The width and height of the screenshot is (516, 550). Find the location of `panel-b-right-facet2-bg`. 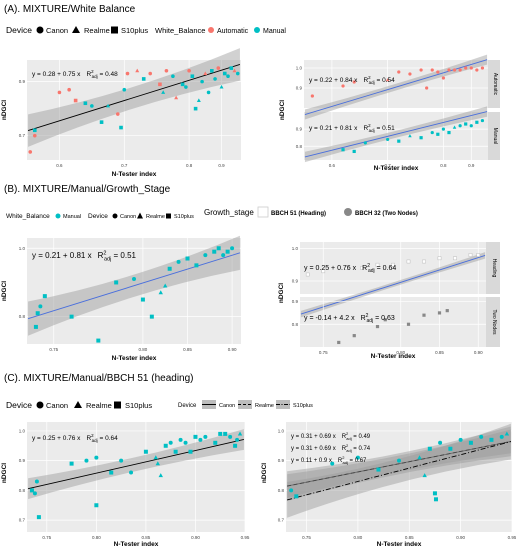

panel-b-right-facet2-bg is located at coordinates (393, 322).